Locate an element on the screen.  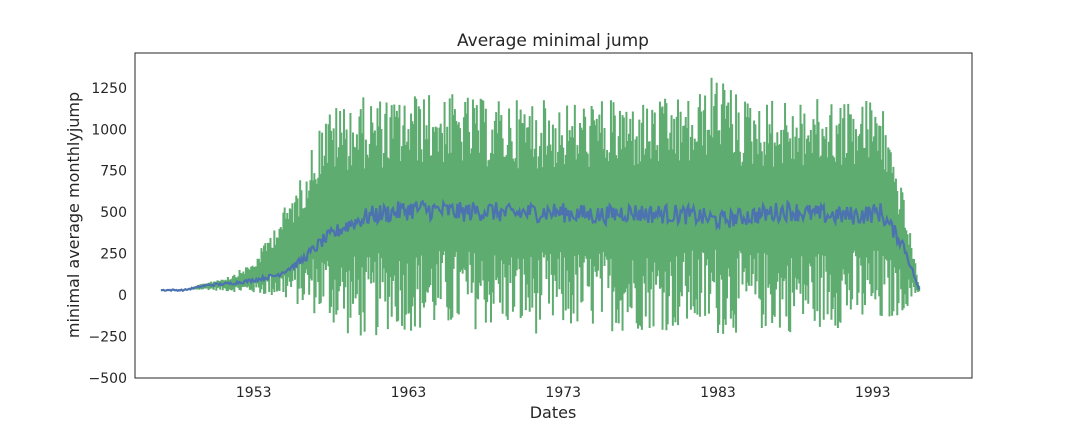
y-tick-label: 500 is located at coordinates (113, 213).